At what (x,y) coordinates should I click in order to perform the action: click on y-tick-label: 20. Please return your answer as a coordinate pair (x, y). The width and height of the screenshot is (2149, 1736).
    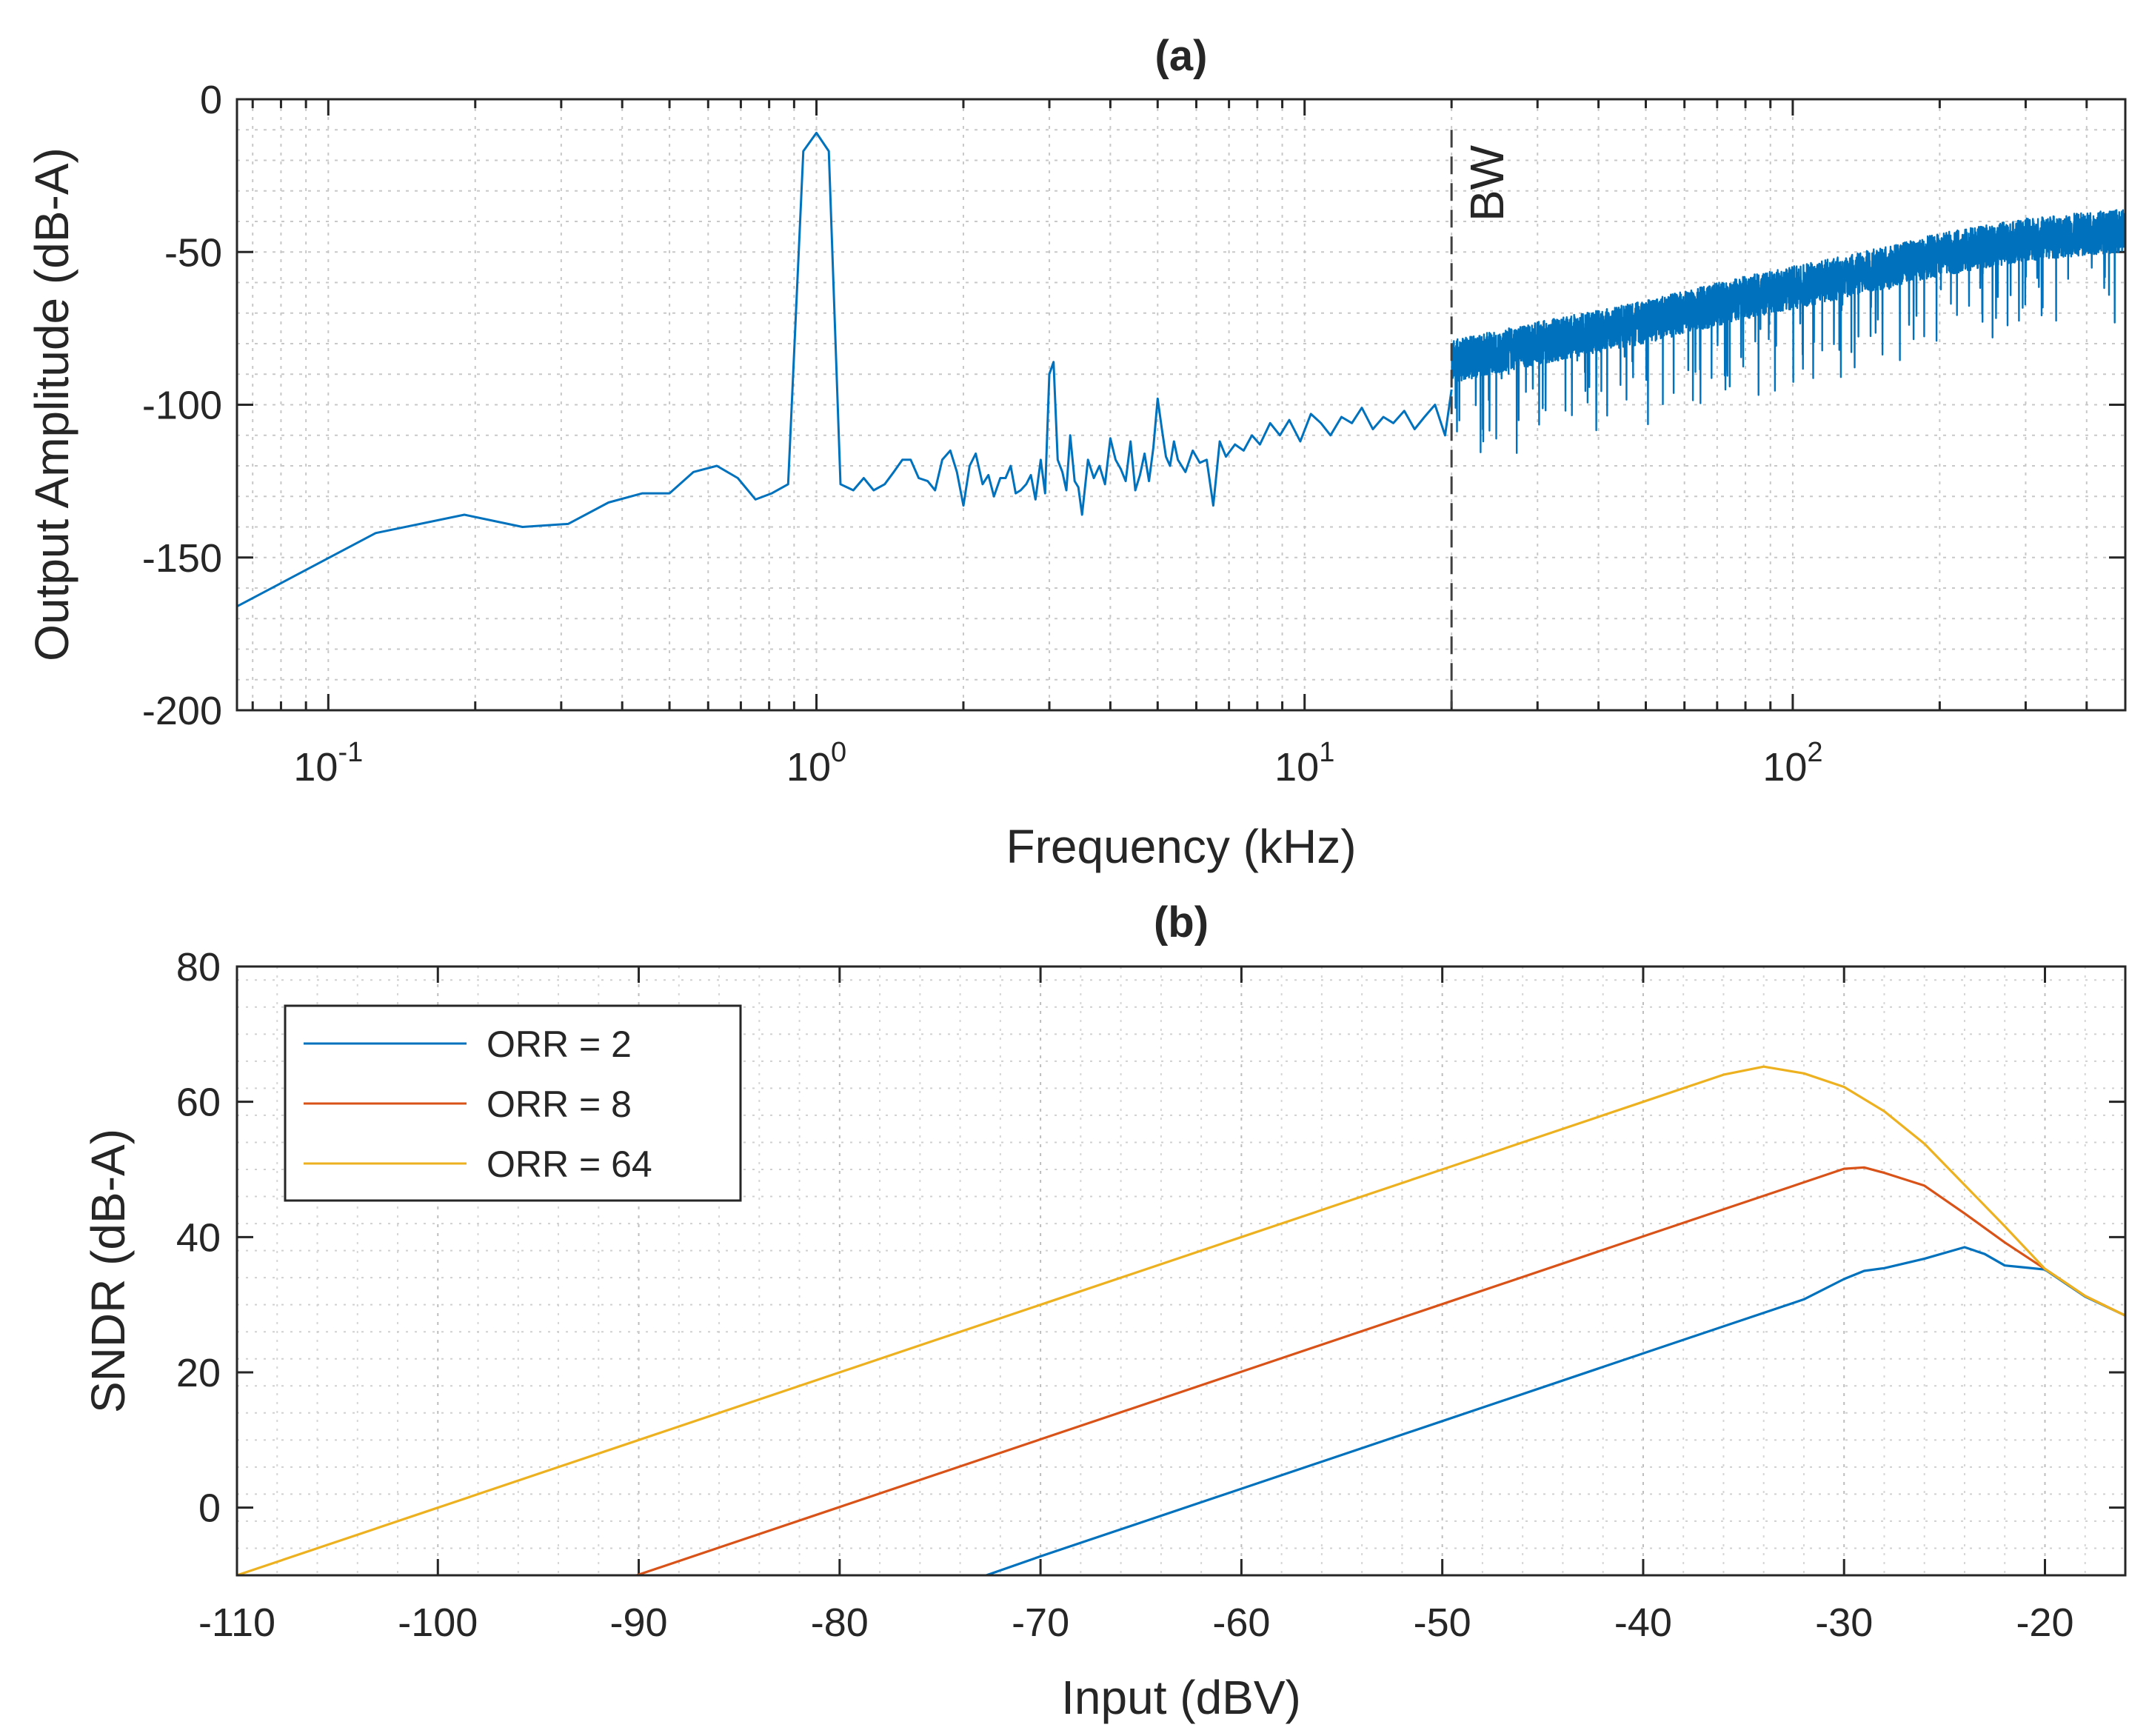
    Looking at the image, I should click on (198, 1373).